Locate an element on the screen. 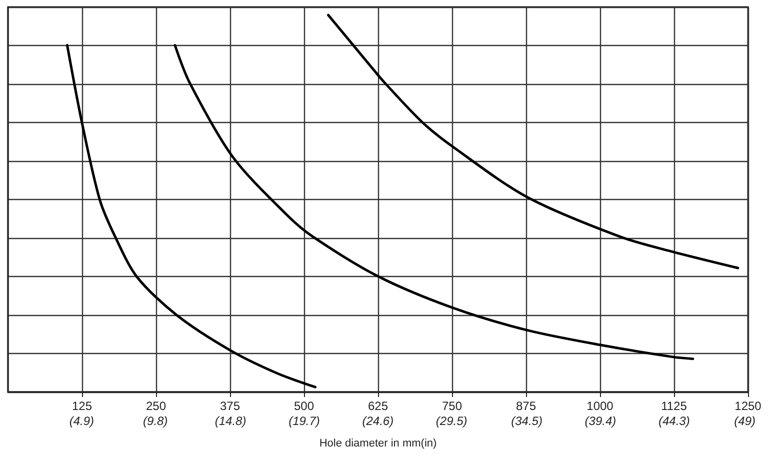 The width and height of the screenshot is (771, 454). x2-tick-label: (44.3) is located at coordinates (674, 421).